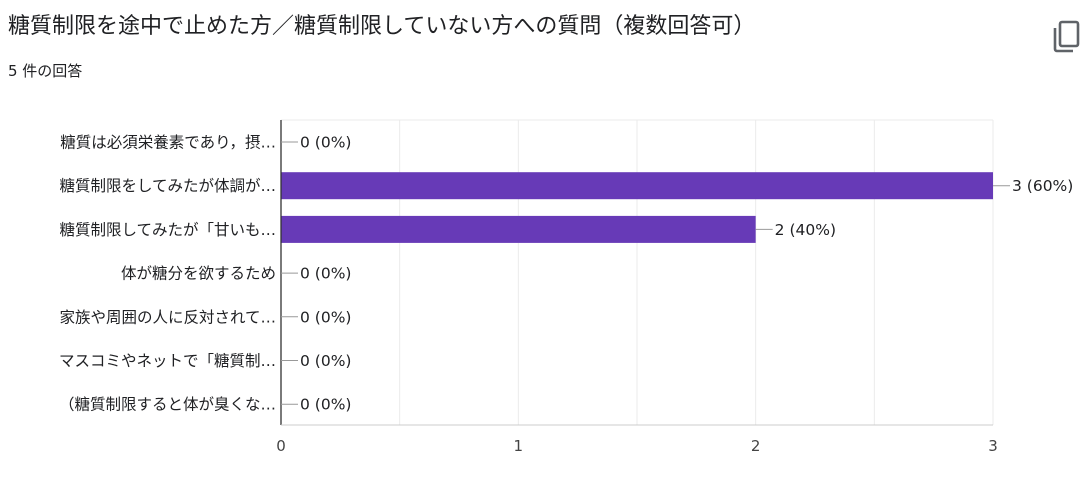  Describe the element at coordinates (756, 446) in the screenshot. I see `x-tick-label: 2` at that location.